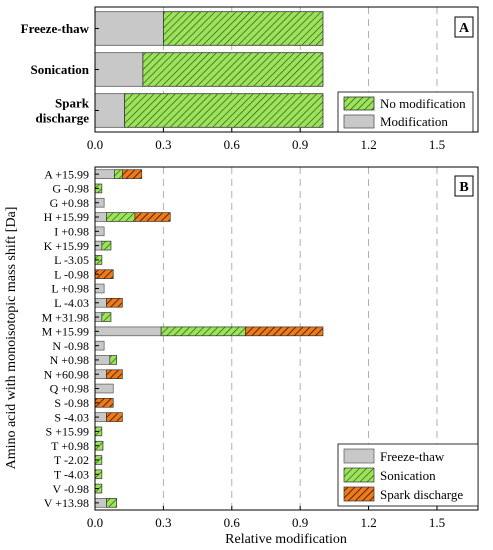 This screenshot has width=493, height=550. What do you see at coordinates (412, 456) in the screenshot?
I see `legend-entry: Freeze-thaw` at bounding box center [412, 456].